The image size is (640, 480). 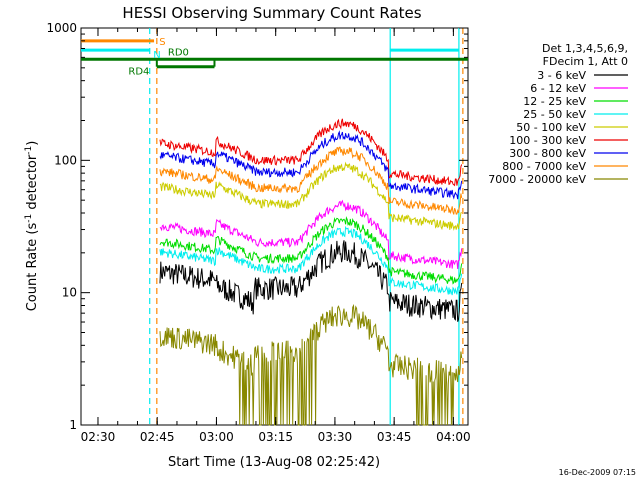 I want to click on legend-label: 300 - 800 keV, so click(x=547, y=153).